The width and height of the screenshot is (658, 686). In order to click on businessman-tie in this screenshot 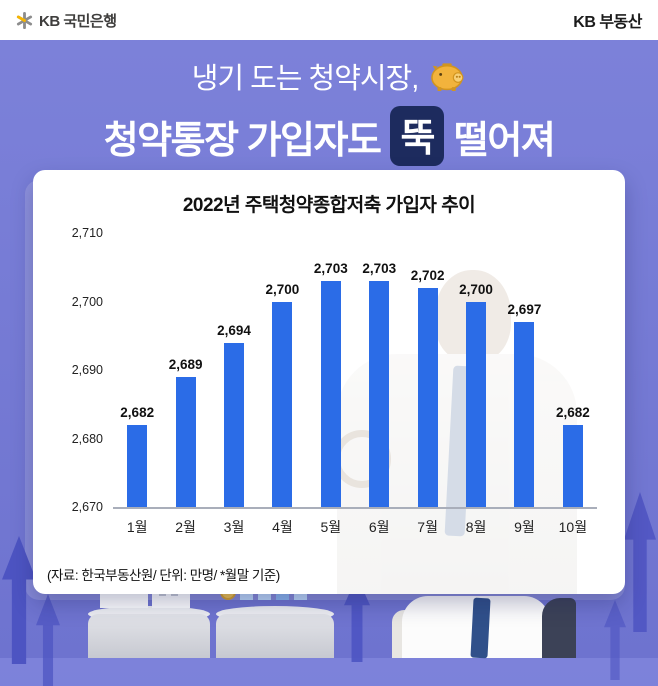, I will do `click(480, 628)`.